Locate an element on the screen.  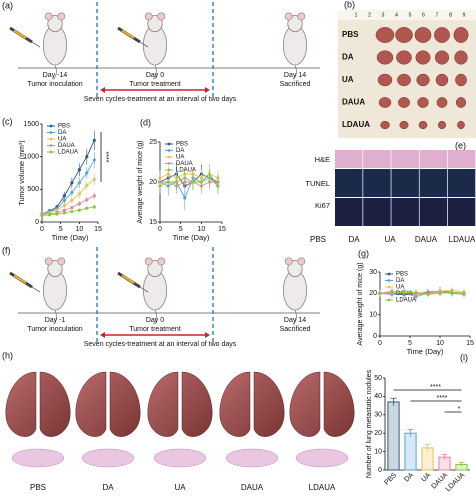
y-axis-label: Average weight of mice (g) is located at coordinates (140, 181).